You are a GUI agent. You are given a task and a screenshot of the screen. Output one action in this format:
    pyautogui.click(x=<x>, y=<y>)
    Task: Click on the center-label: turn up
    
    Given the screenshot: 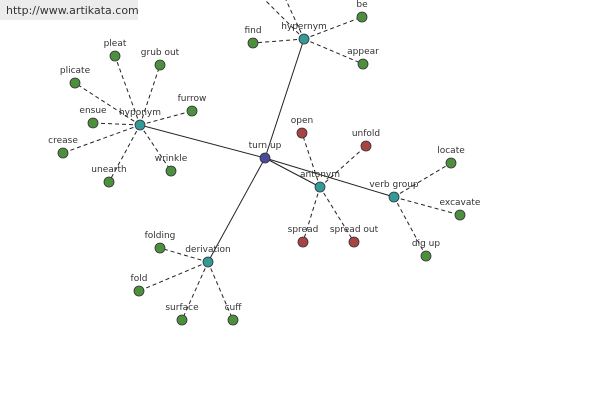 What is the action you would take?
    pyautogui.click(x=265, y=146)
    